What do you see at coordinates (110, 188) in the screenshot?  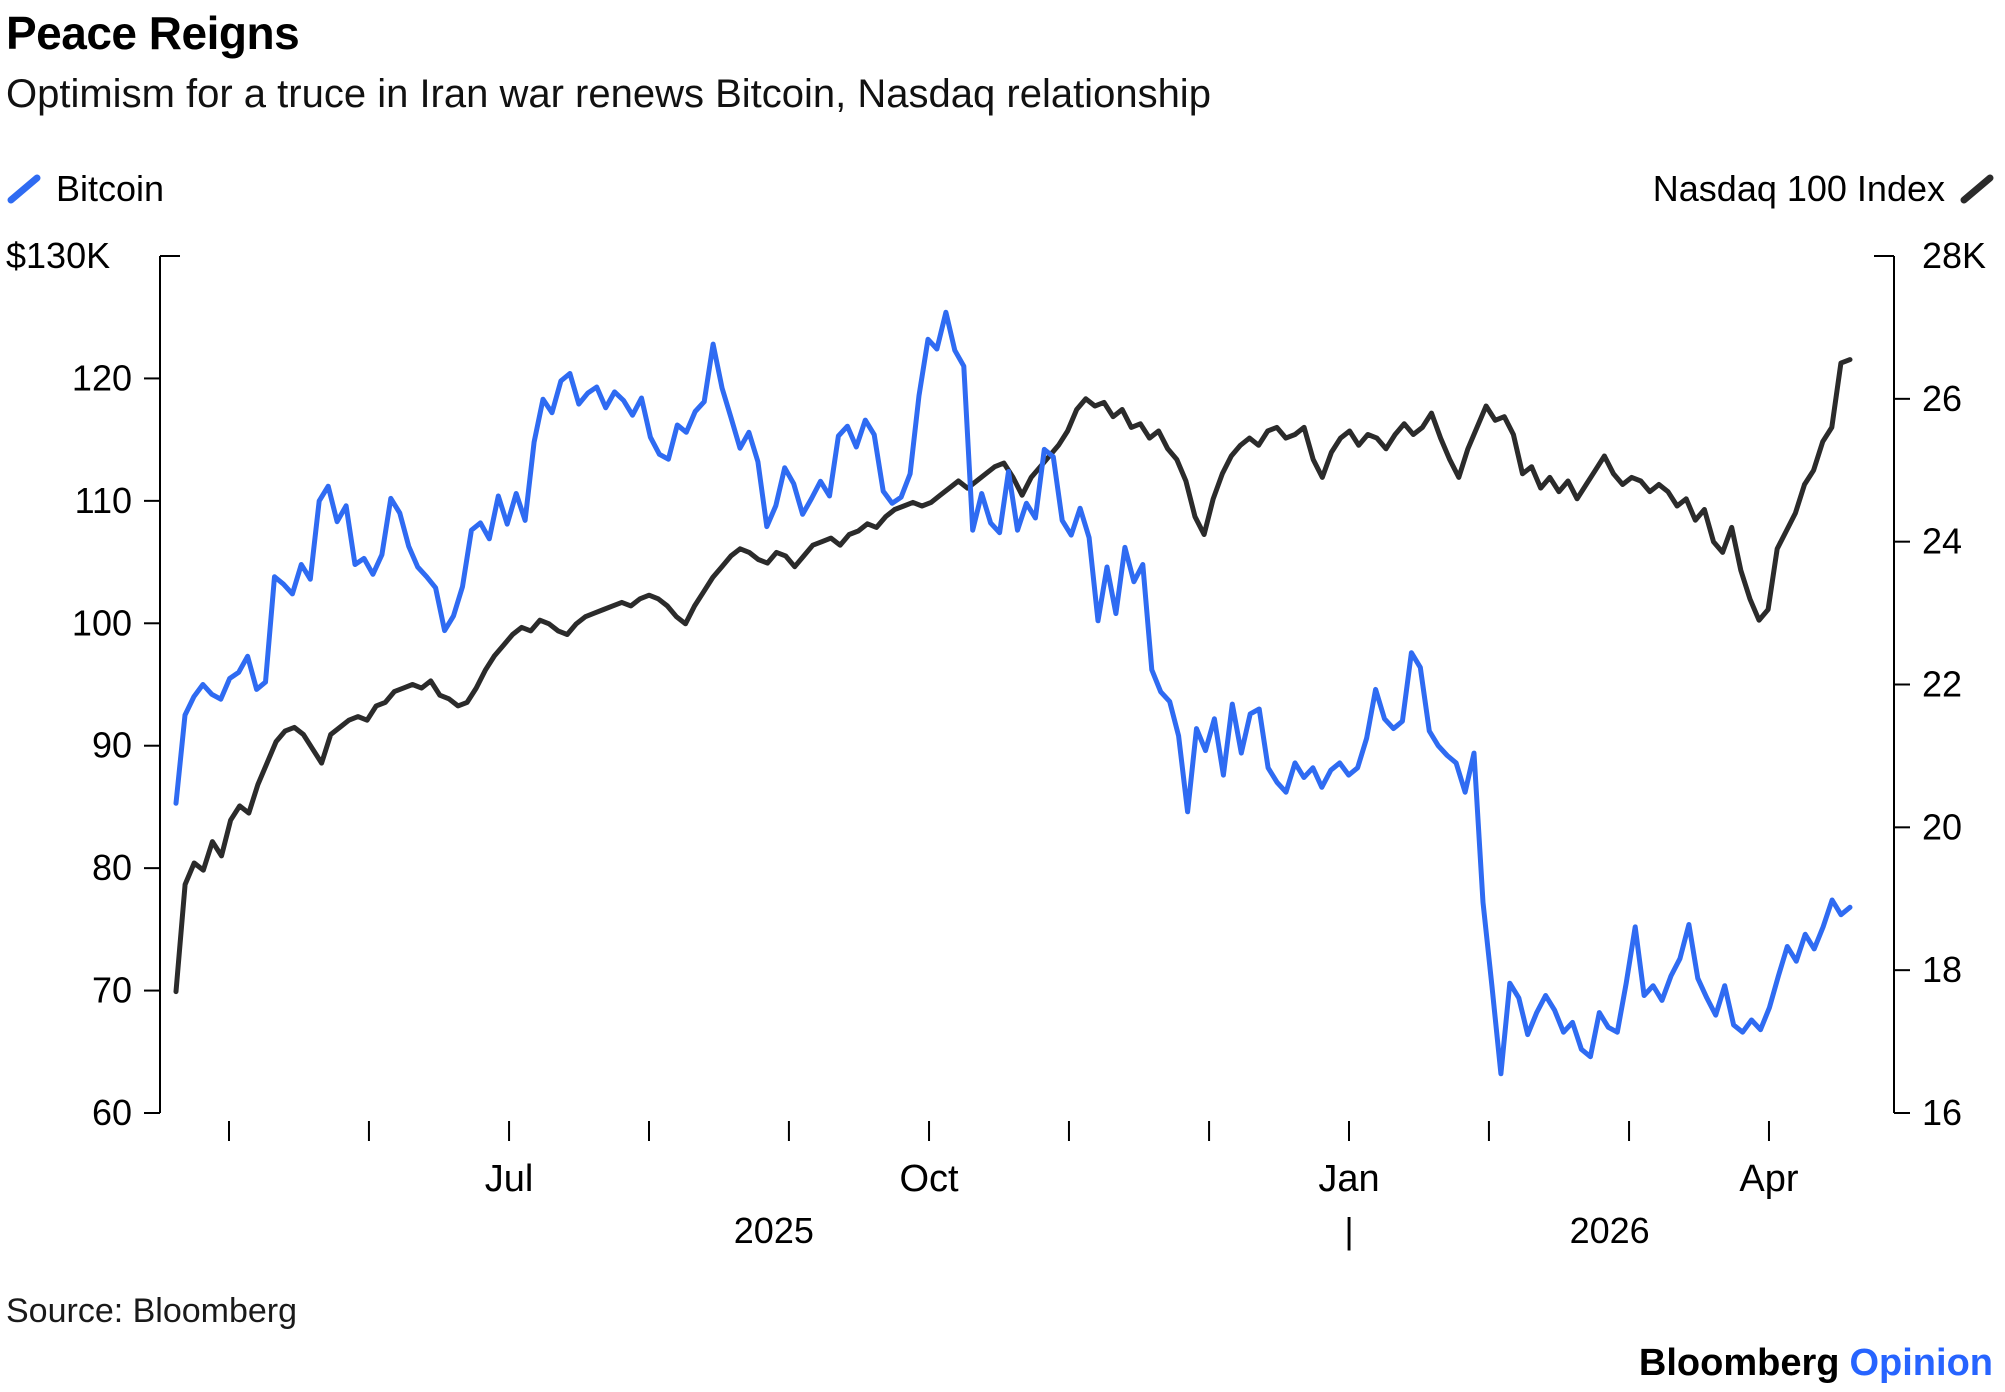 I see `legend-bitcoin-label: Bitcoin` at bounding box center [110, 188].